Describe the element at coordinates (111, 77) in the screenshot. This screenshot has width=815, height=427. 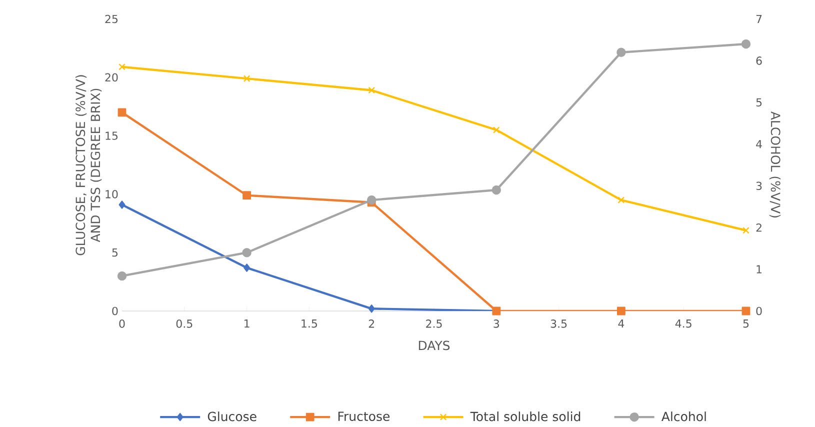
I see `y-tick-label: 20` at that location.